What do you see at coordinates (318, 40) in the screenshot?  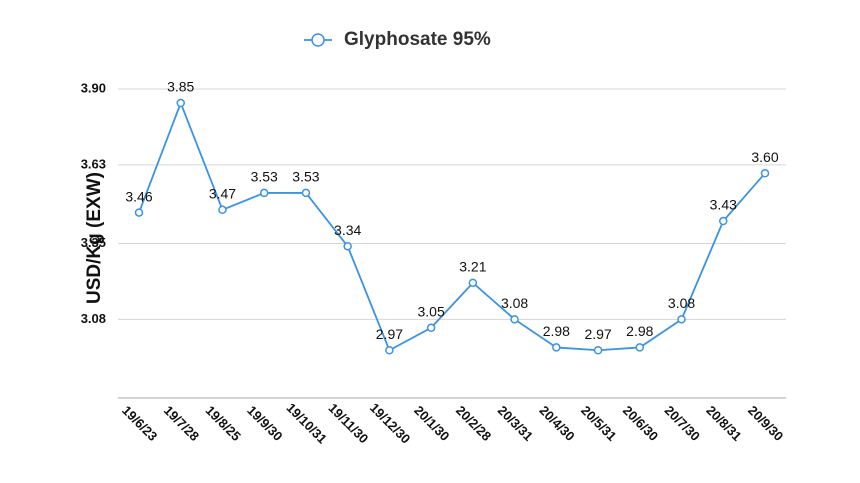 I see `legend-marker` at bounding box center [318, 40].